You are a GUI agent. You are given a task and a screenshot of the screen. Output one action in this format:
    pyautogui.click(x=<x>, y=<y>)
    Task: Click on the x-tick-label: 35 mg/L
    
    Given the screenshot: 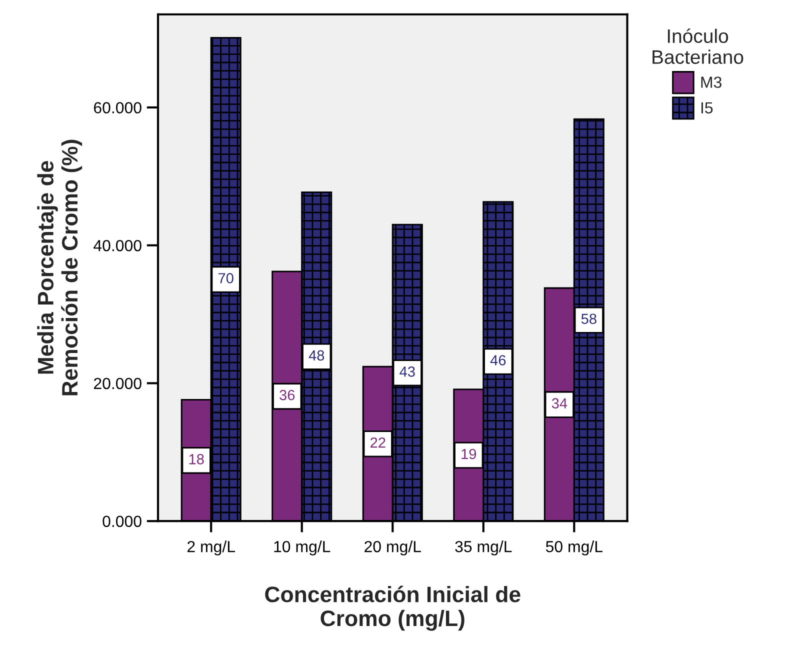 What is the action you would take?
    pyautogui.click(x=483, y=548)
    